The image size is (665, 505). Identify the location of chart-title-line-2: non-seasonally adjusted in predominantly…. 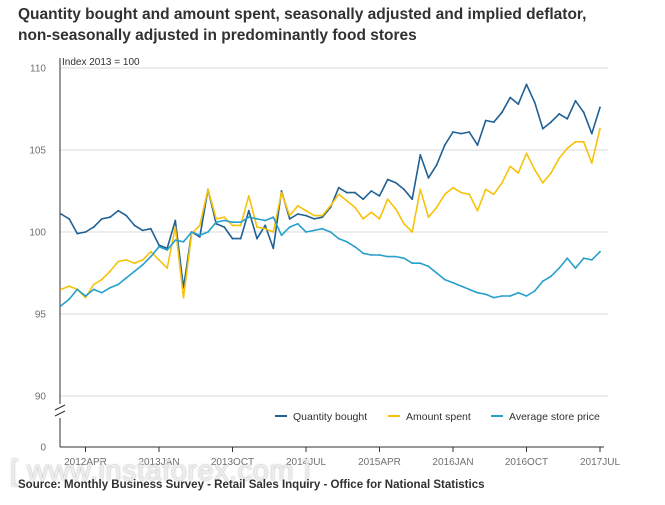
(217, 35).